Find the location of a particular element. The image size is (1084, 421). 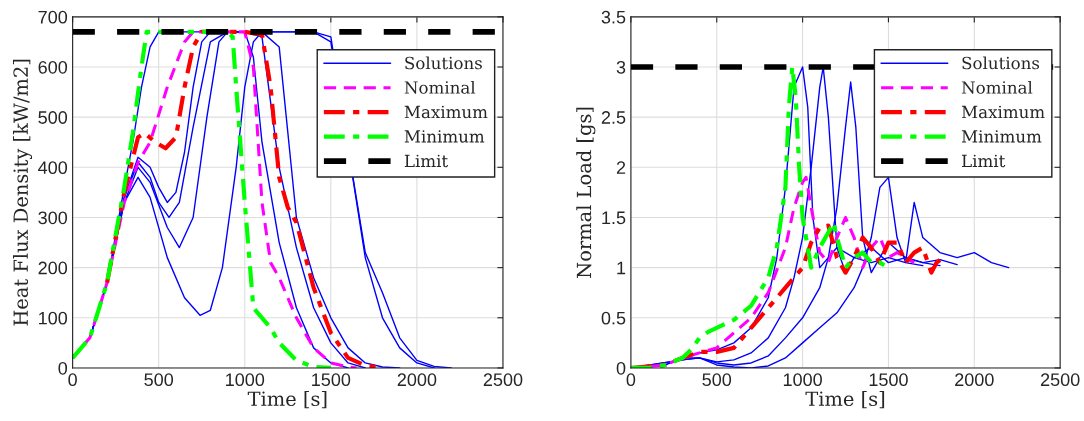

y-tick-label: 400 is located at coordinates (53, 168).